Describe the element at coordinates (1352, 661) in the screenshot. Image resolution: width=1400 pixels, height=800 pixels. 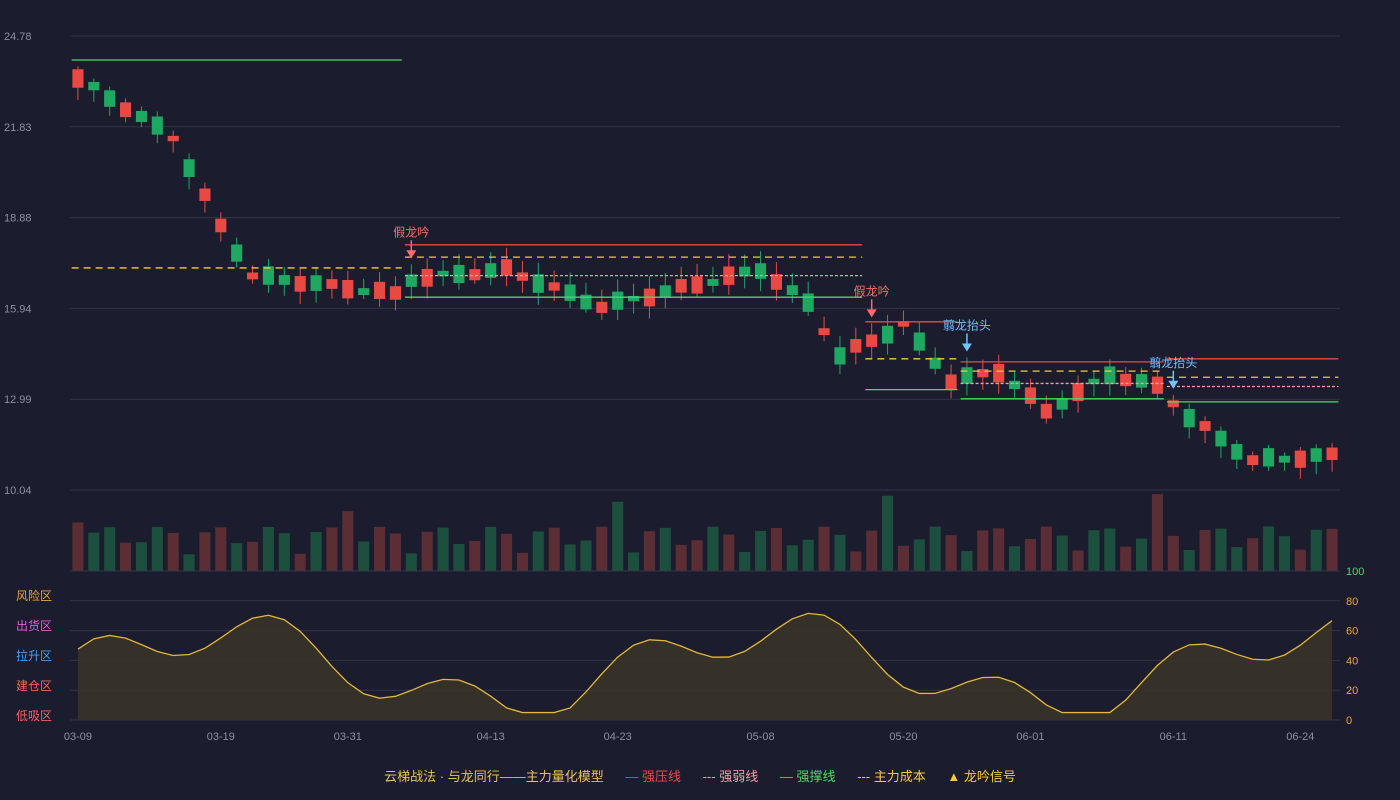
I see `oscillator-tick-label: 40` at that location.